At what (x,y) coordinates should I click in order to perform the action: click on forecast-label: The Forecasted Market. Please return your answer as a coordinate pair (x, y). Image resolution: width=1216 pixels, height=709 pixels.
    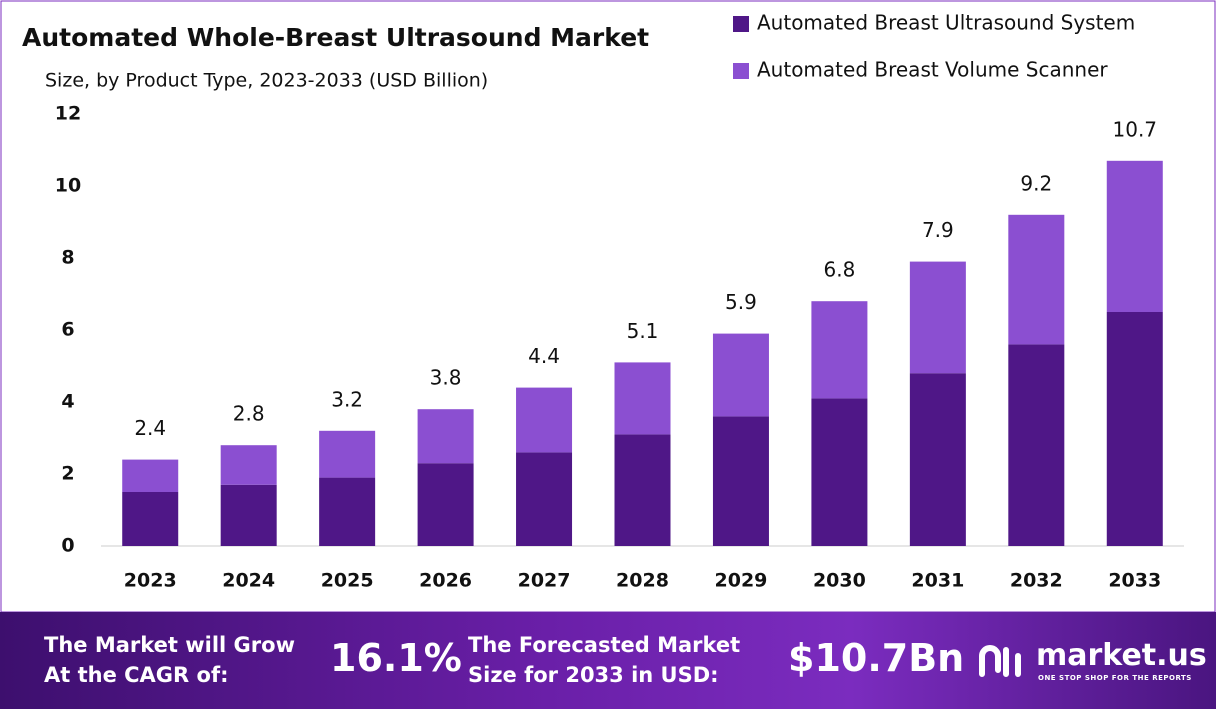
    Looking at the image, I should click on (604, 645).